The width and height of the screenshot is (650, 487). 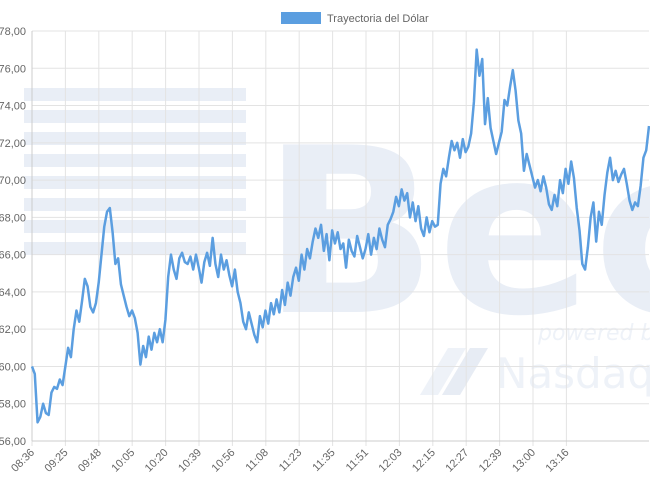 I want to click on y-tick-label: 72,00, so click(x=13, y=144).